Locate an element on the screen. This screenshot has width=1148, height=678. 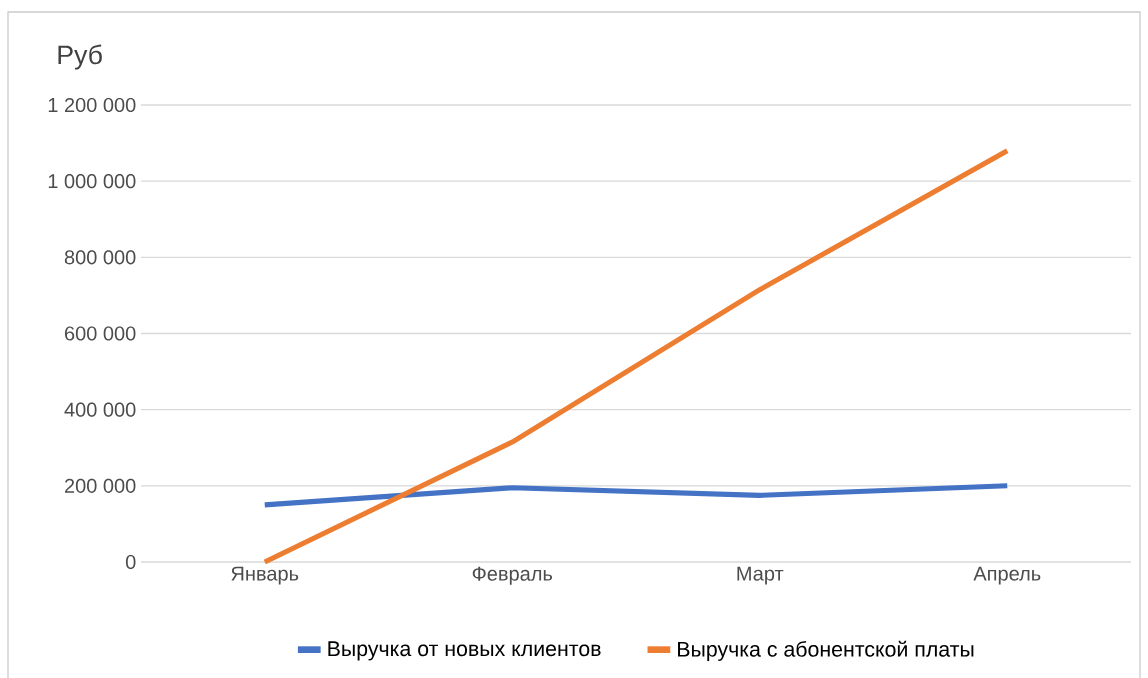
x-tick-label: Апрель is located at coordinates (1007, 575).